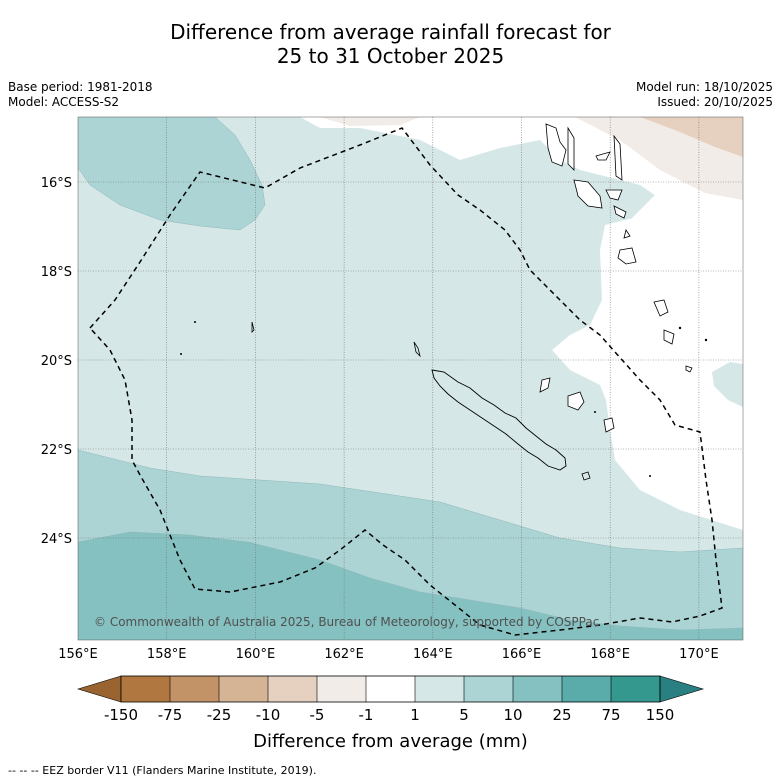 The image size is (781, 781). I want to click on colorbar-outline, so click(390, 689).